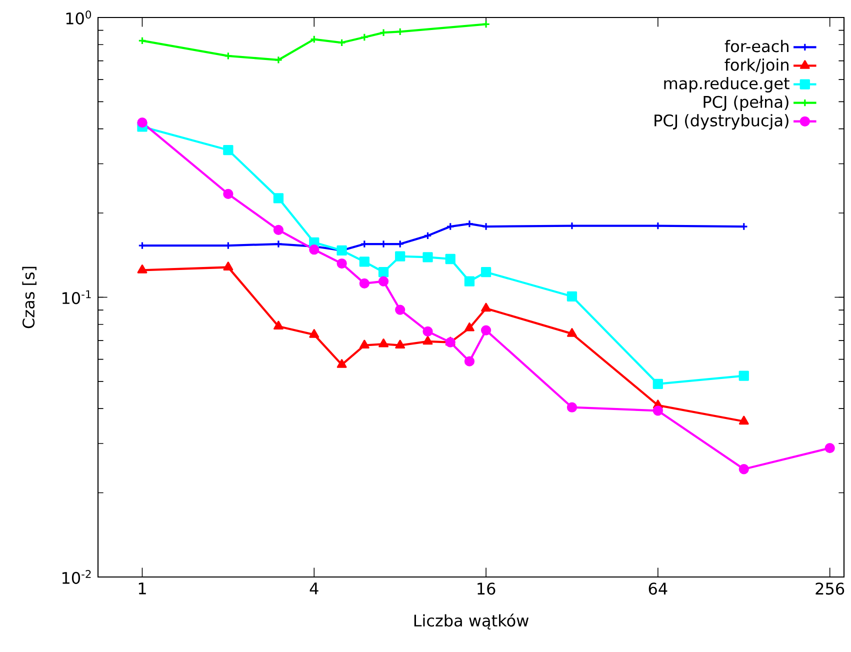 Image resolution: width=851 pixels, height=652 pixels. Describe the element at coordinates (76, 297) in the screenshot. I see `y-tick-label: 10$^{-1}$` at that location.